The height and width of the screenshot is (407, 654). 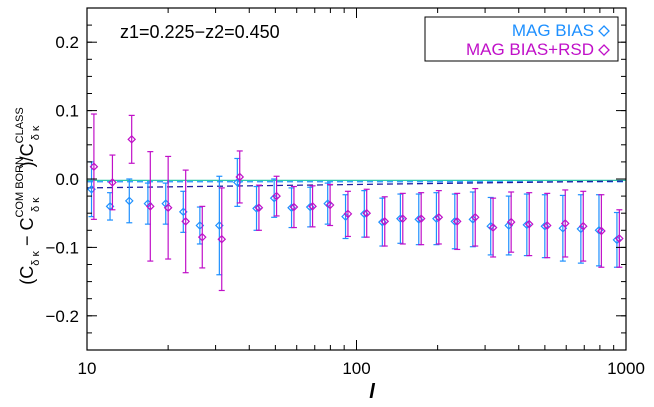 I want to click on y-tick-label: −0.1, so click(x=62, y=247).